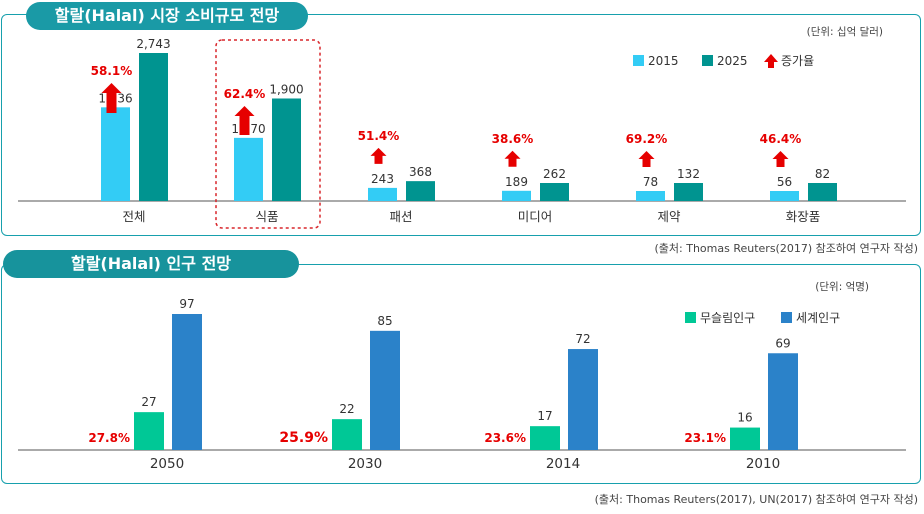 The height and width of the screenshot is (514, 924). I want to click on category-label-2: 패션, so click(400, 216).